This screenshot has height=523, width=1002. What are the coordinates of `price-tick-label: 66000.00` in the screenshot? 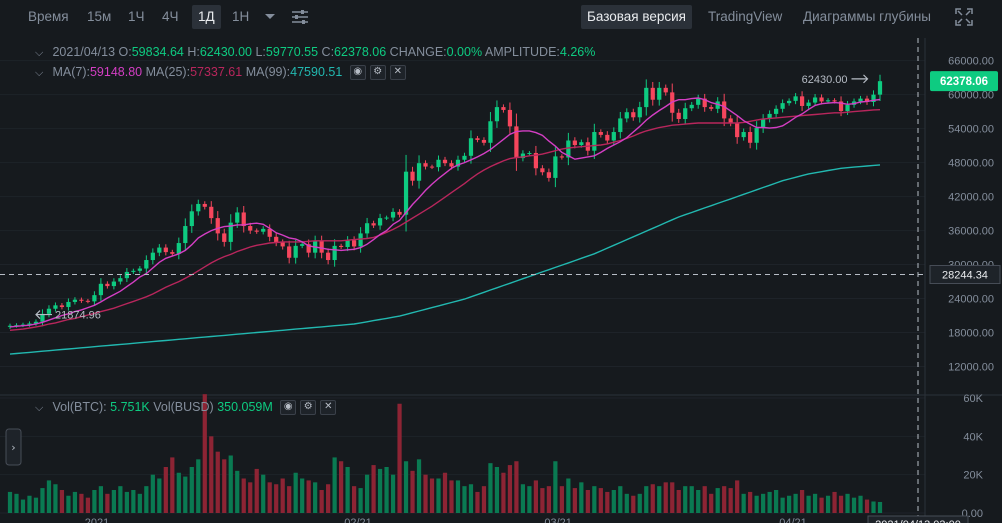 It's located at (971, 62).